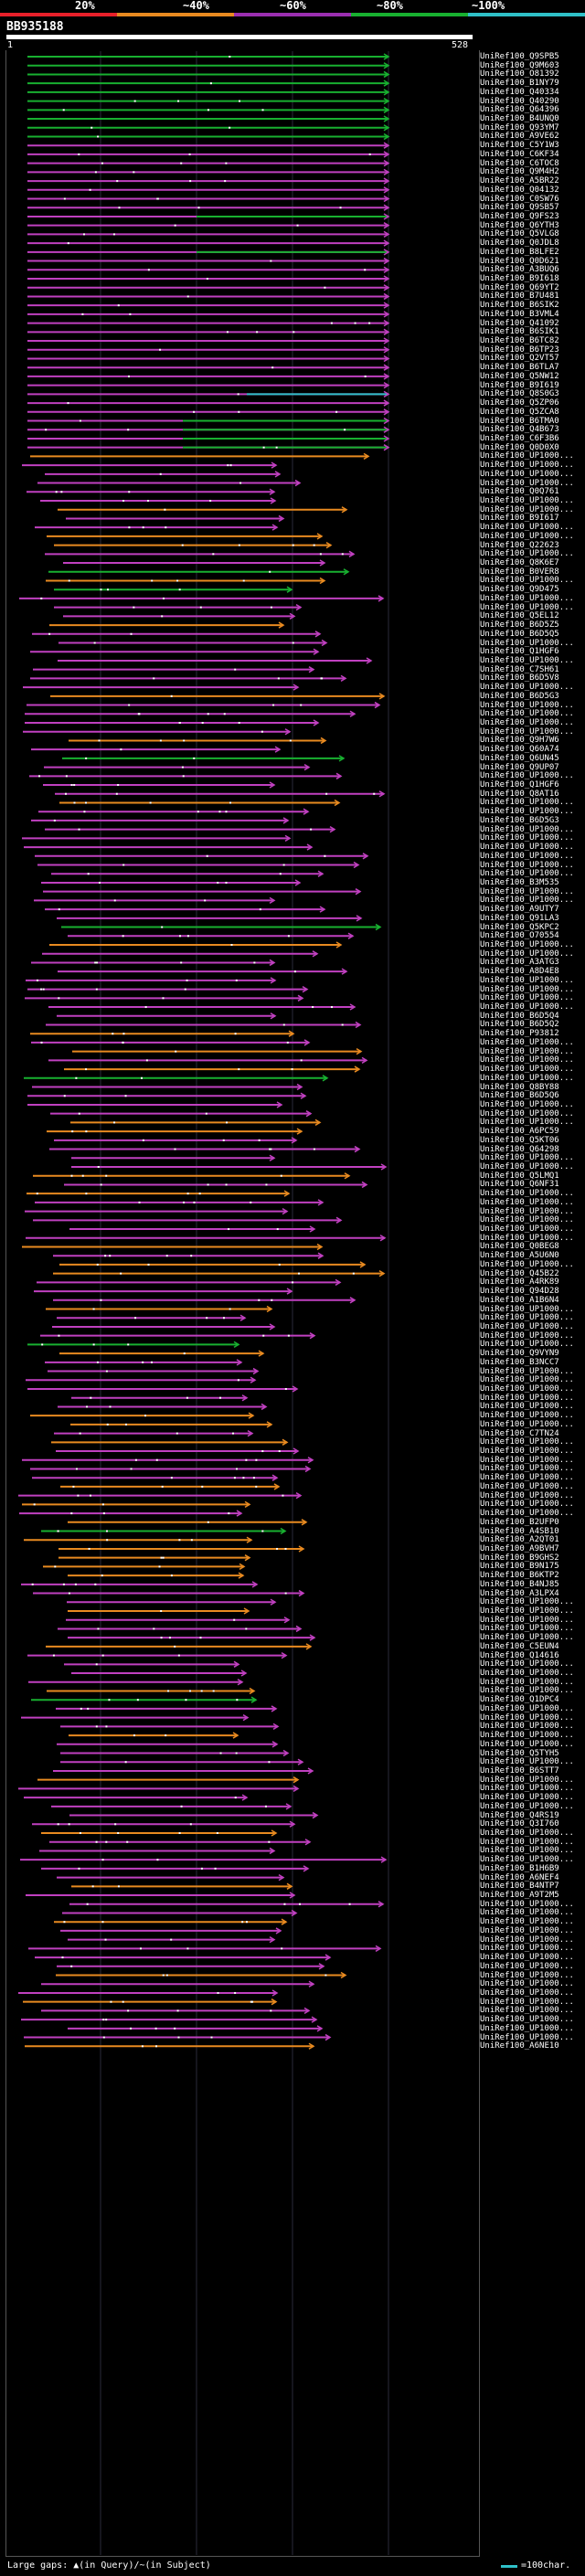 Image resolution: width=585 pixels, height=2576 pixels. I want to click on hit-label: UniRef100_C7TN24, so click(519, 1433).